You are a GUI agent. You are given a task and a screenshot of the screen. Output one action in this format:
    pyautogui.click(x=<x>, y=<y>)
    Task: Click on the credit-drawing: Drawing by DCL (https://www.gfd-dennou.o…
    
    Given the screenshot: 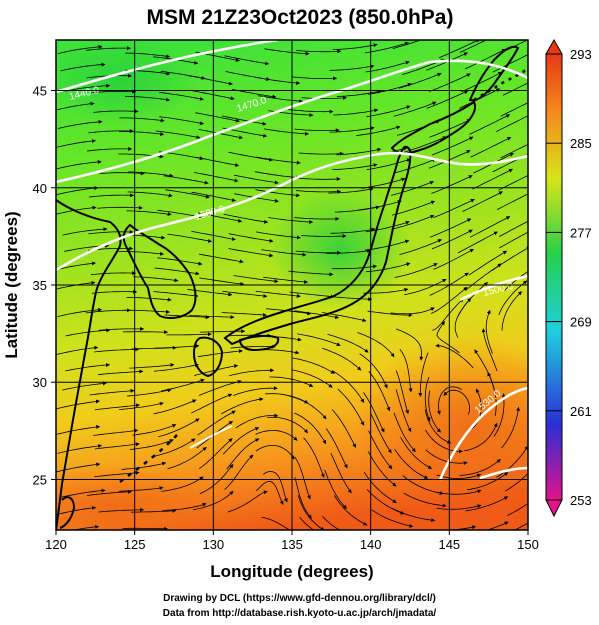 What is the action you would take?
    pyautogui.click(x=299, y=598)
    